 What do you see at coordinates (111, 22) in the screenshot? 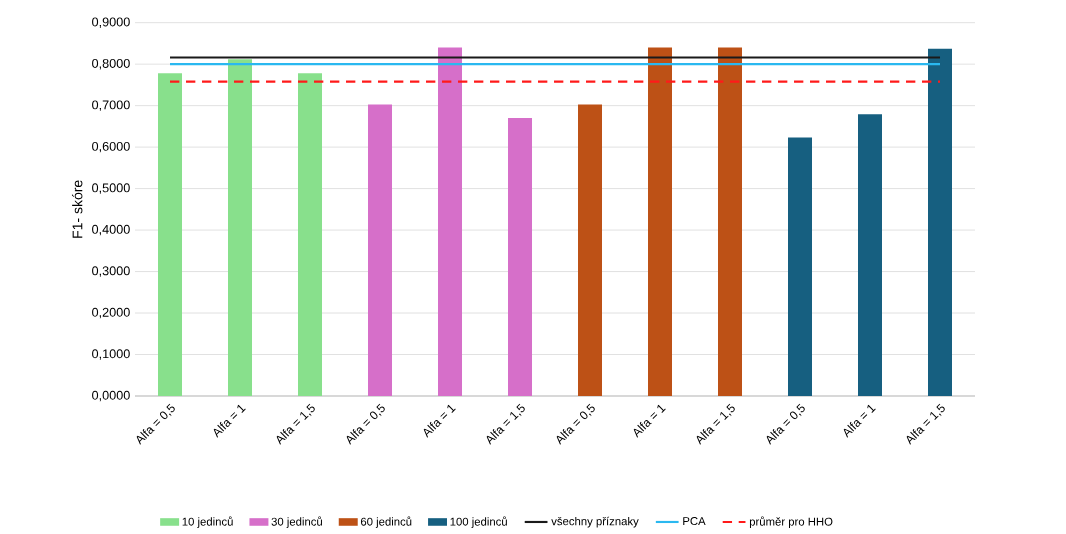
I see `y-tick-label: 0,9000` at bounding box center [111, 22].